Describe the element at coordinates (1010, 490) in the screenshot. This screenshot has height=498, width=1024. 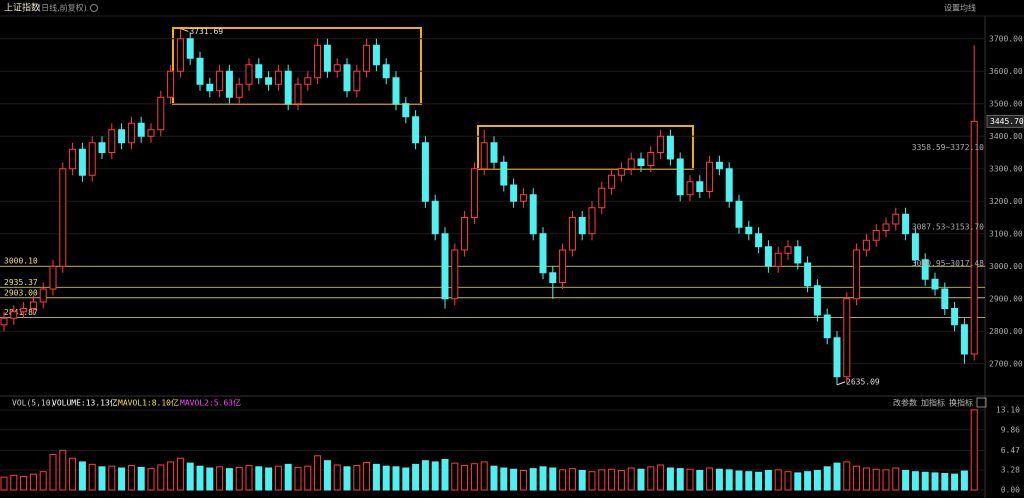
I see `volume-tick-label: 0.00` at that location.